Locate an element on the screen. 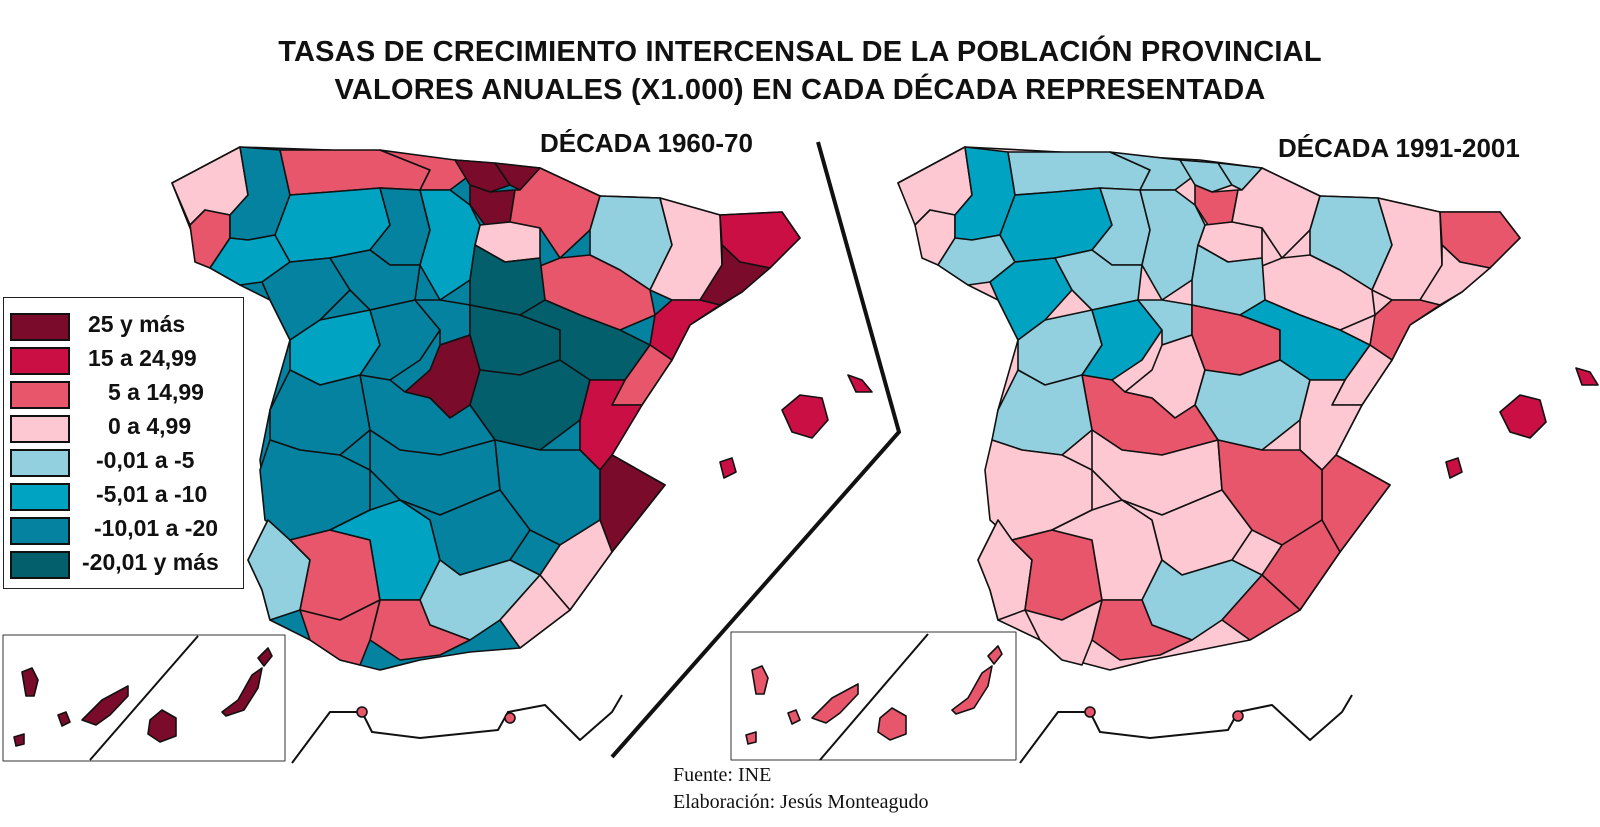 The width and height of the screenshot is (1600, 827). canarias-la-palma-1960 is located at coordinates (30, 682).